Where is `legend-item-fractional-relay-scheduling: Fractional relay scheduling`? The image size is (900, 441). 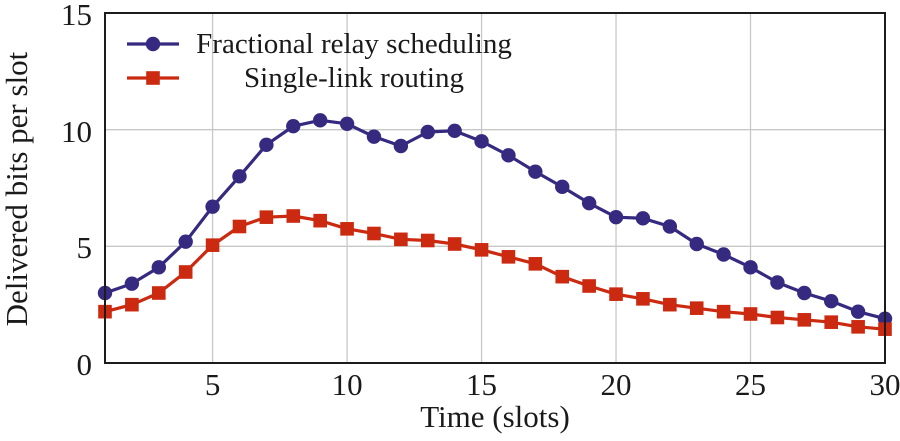 legend-item-fractional-relay-scheduling: Fractional relay scheduling is located at coordinates (326, 44).